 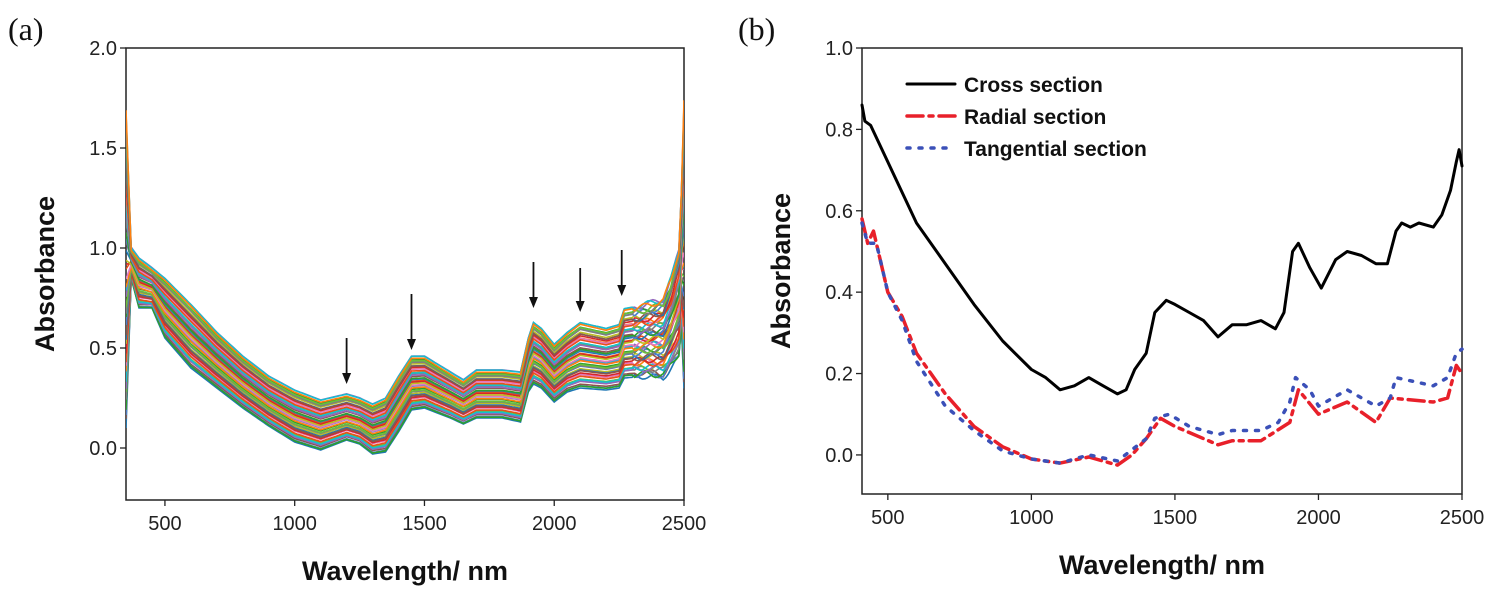 I want to click on y-tick-label: 1.5, so click(x=103, y=149).